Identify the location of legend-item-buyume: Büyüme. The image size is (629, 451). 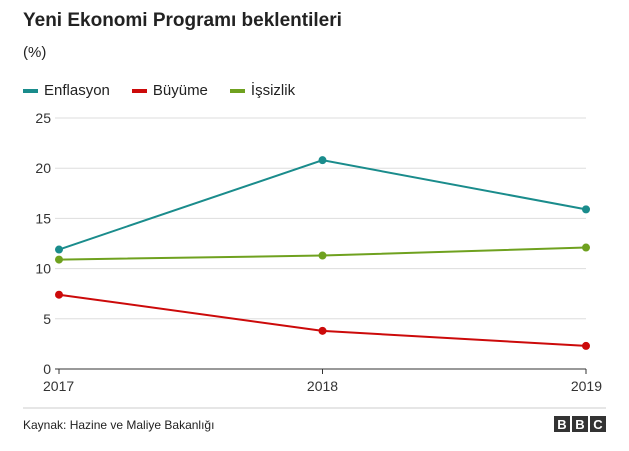
(169, 90).